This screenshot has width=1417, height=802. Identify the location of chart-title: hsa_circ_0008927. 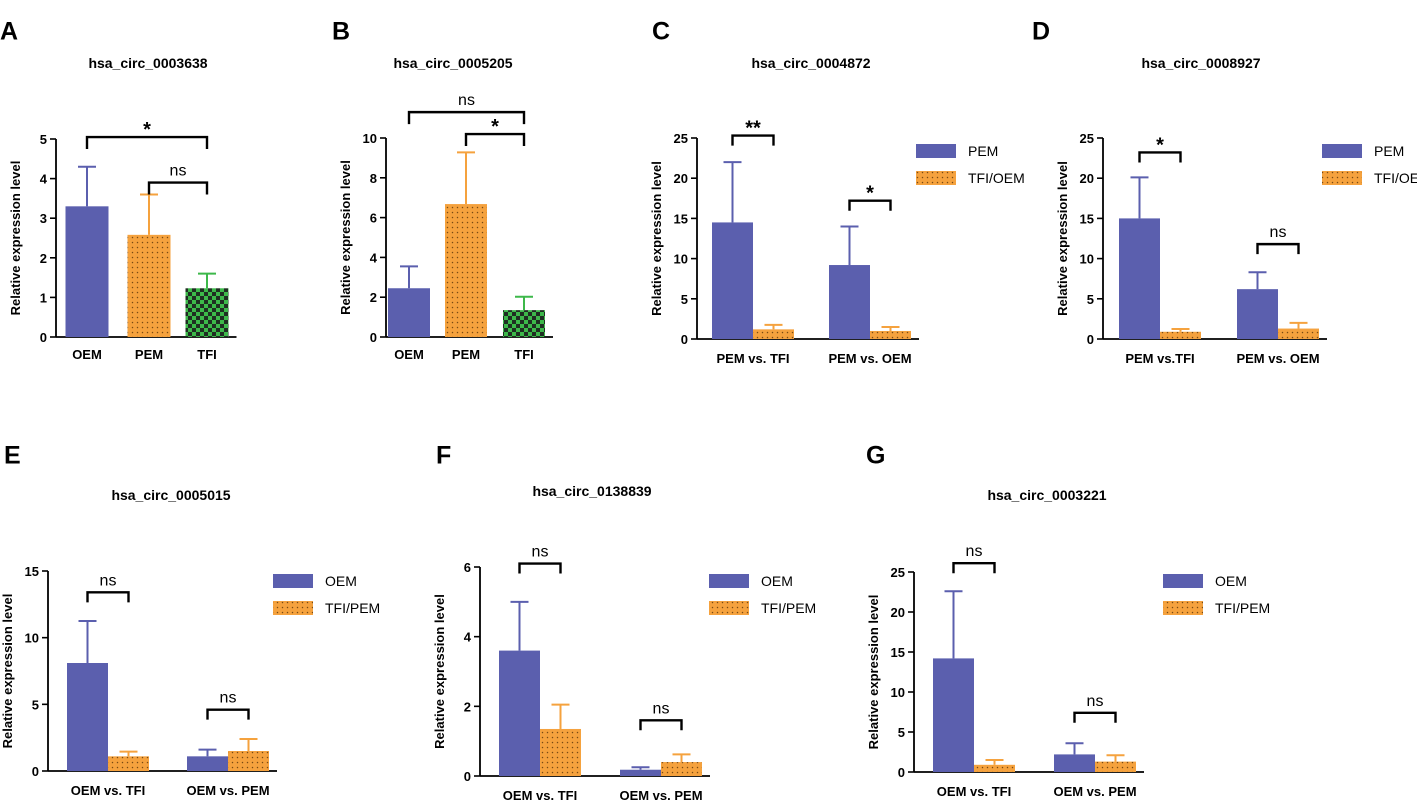
(1200, 63).